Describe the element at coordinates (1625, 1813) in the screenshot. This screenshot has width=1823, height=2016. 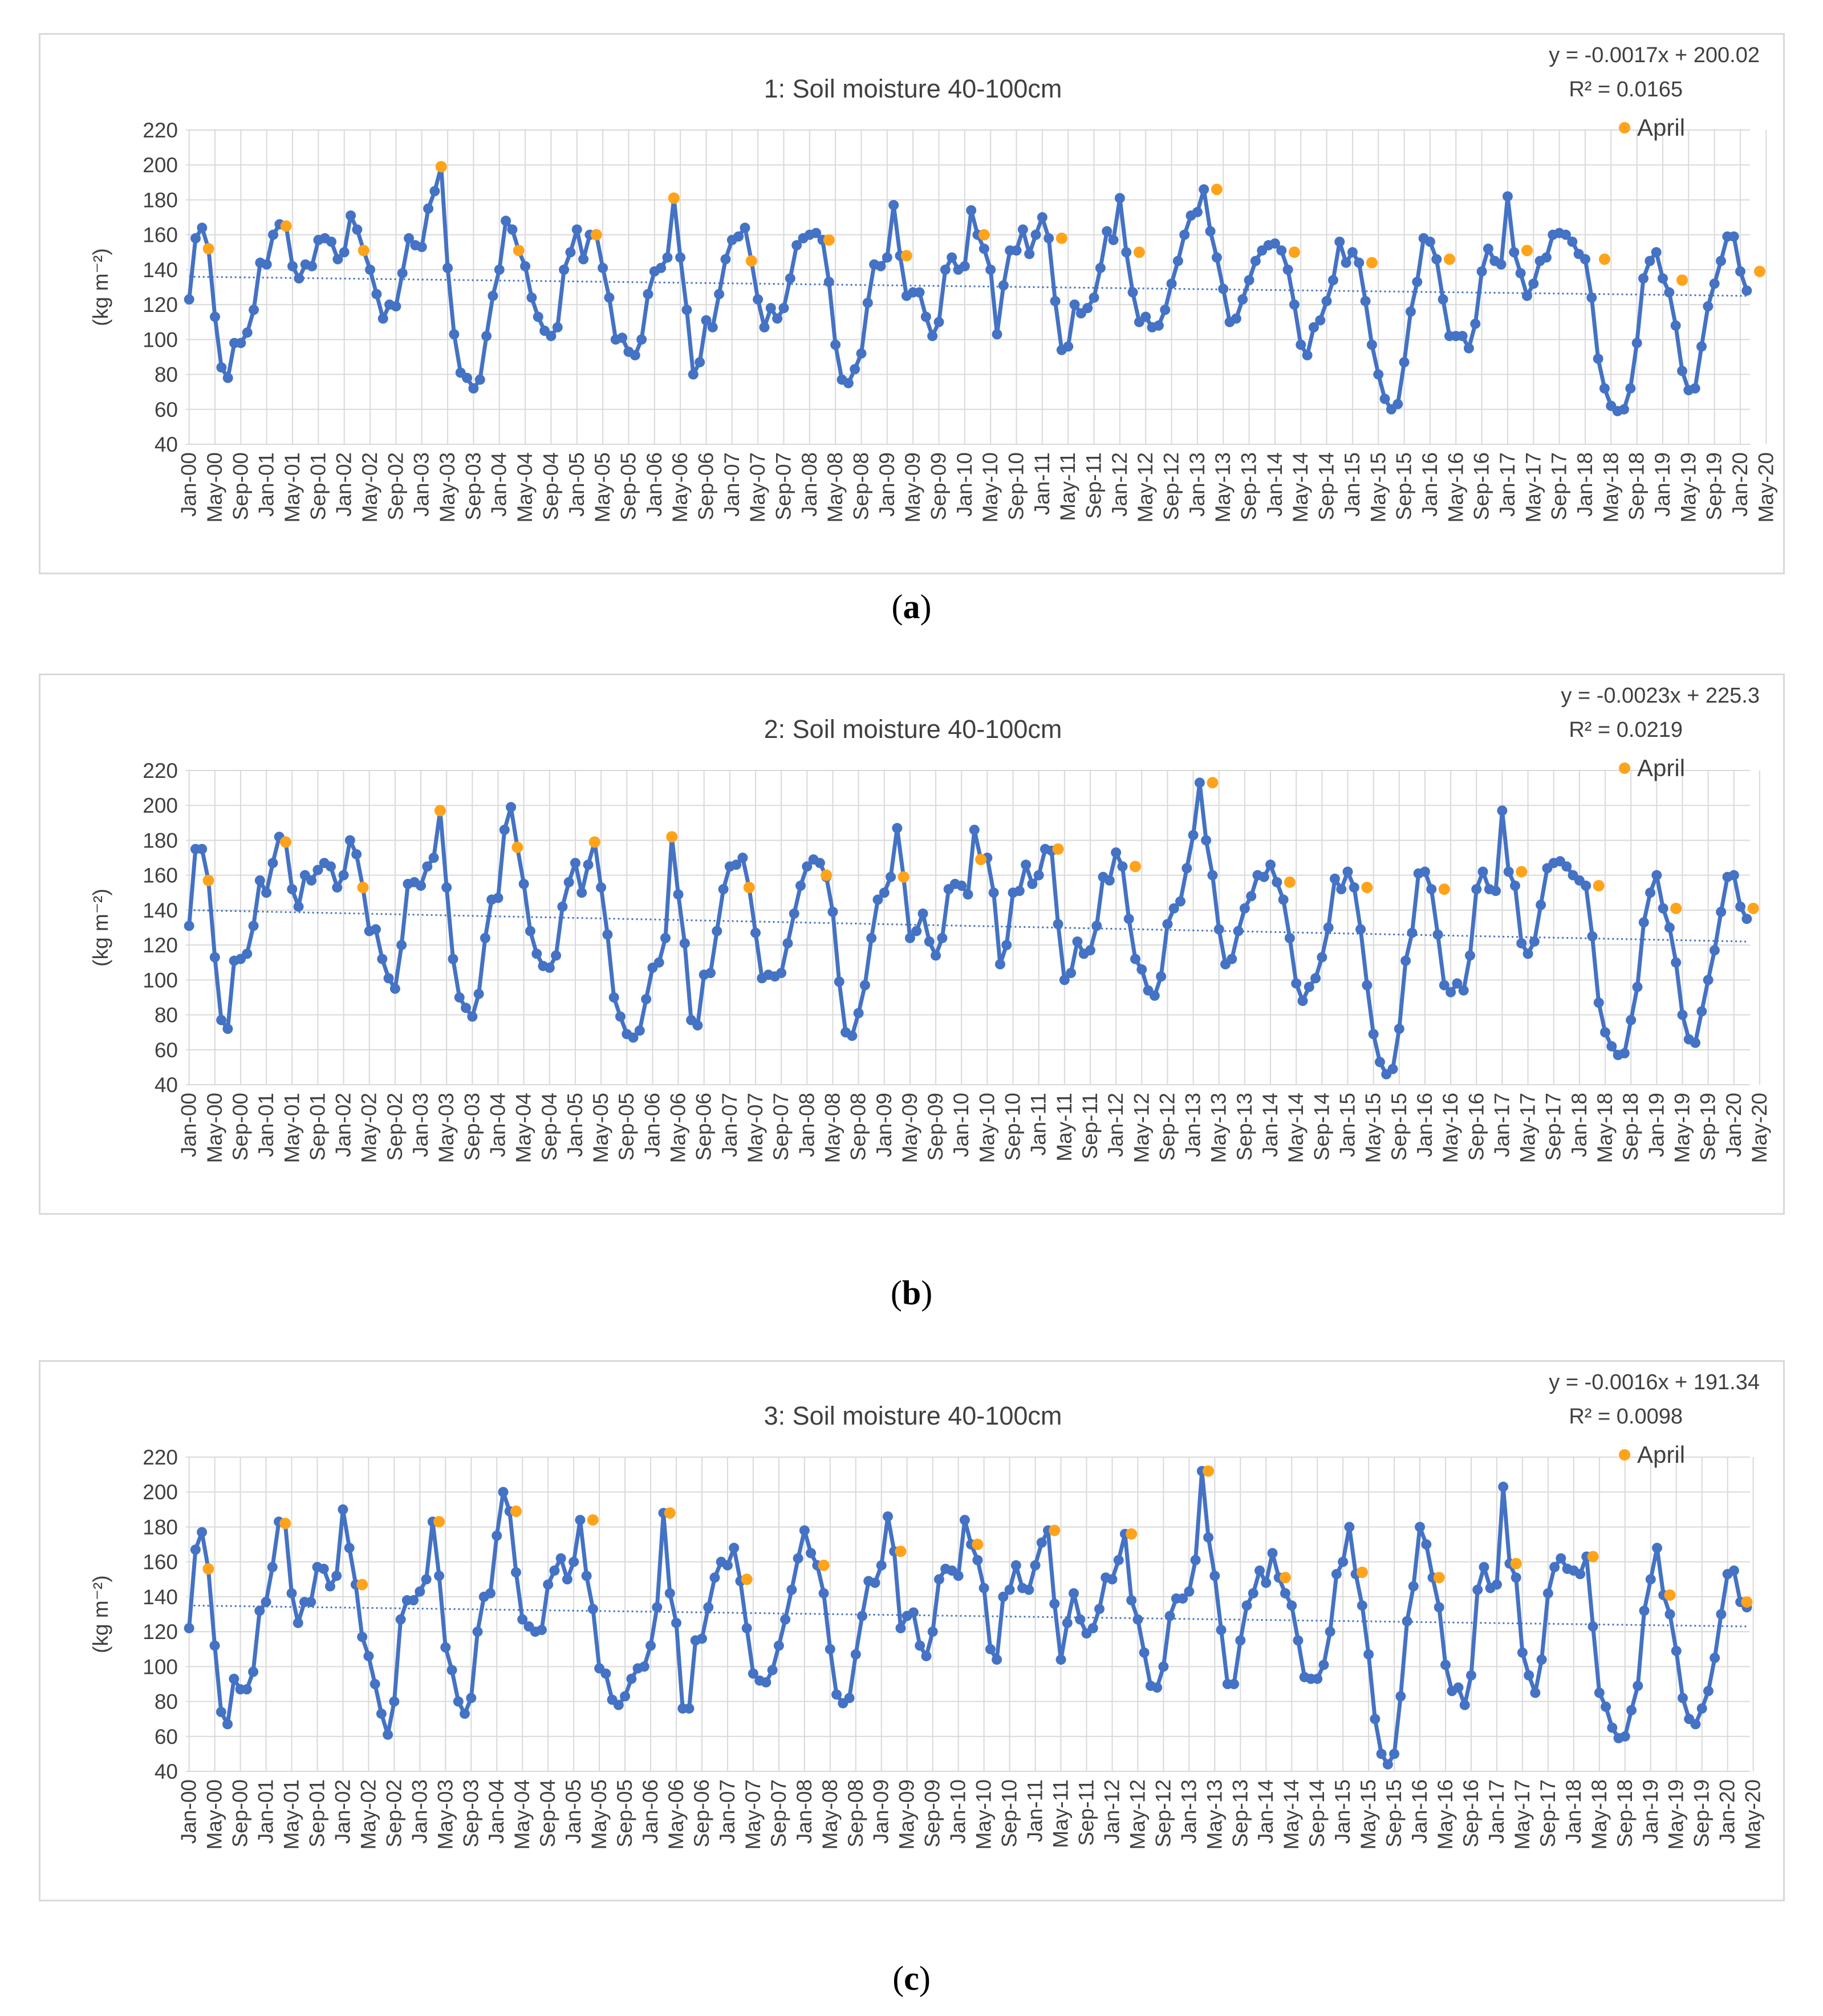
I see `x-tick-label: Sep-18` at that location.